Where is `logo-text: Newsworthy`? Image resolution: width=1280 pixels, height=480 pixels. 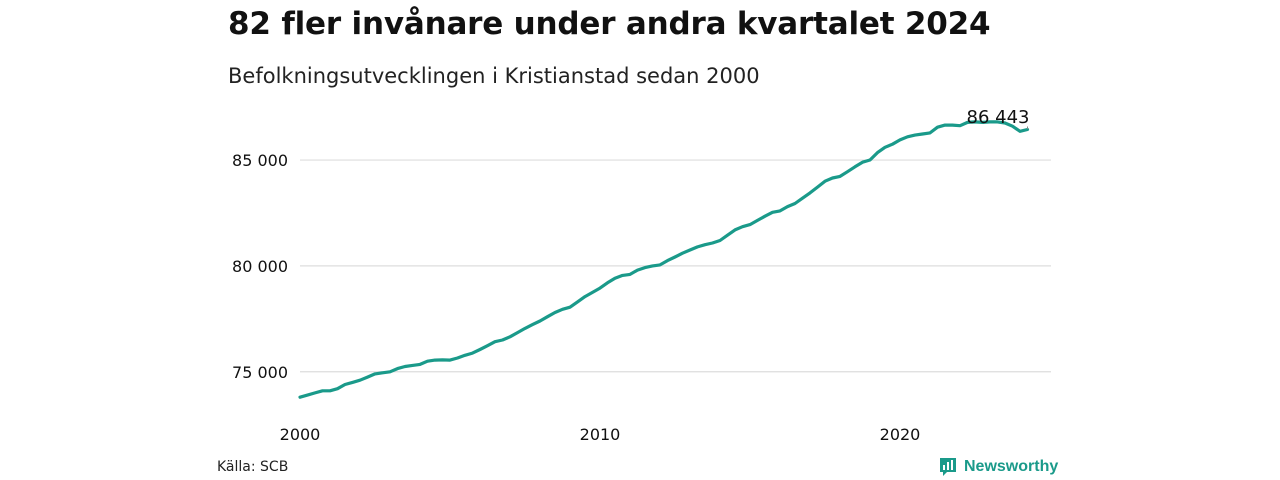
logo-text: Newsworthy is located at coordinates (1011, 466).